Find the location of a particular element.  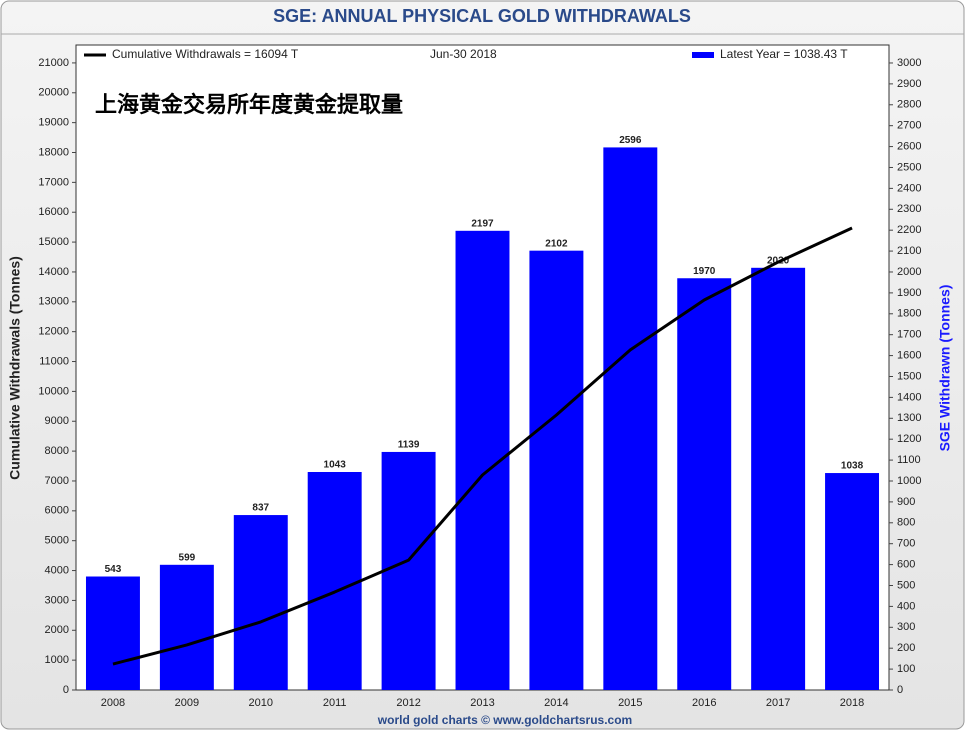

y-tick-label: 0 is located at coordinates (66, 690).